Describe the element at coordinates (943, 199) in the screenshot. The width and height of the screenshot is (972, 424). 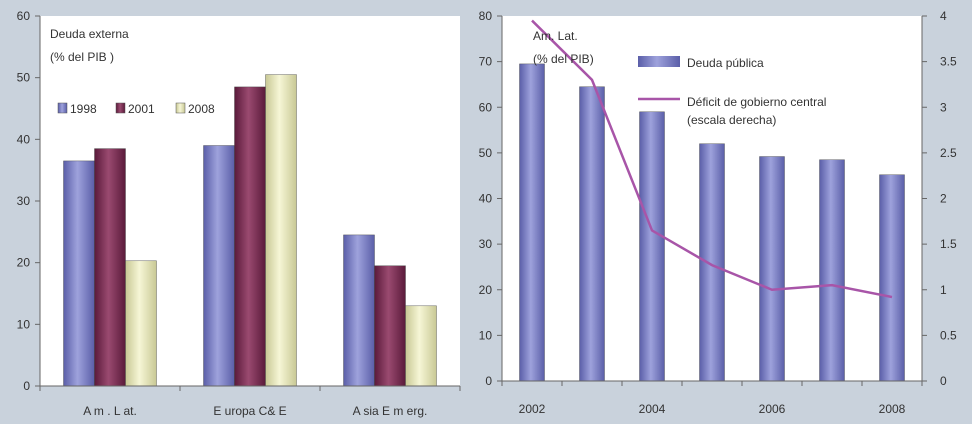
I see `right-y2-tick-label: 2` at that location.